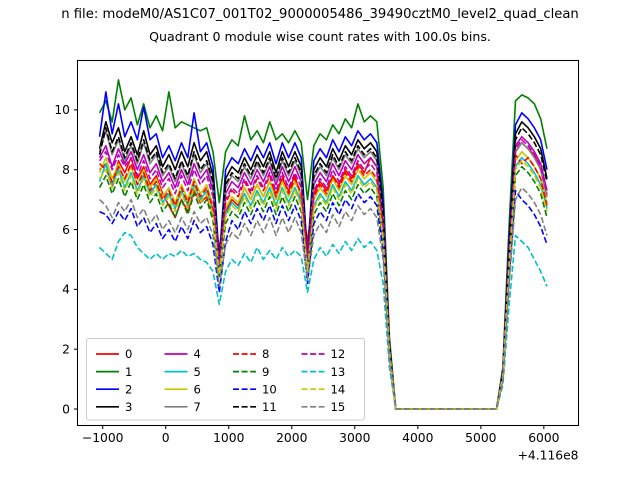  What do you see at coordinates (265, 354) in the screenshot?
I see `legend-label-module-8: 8` at bounding box center [265, 354].